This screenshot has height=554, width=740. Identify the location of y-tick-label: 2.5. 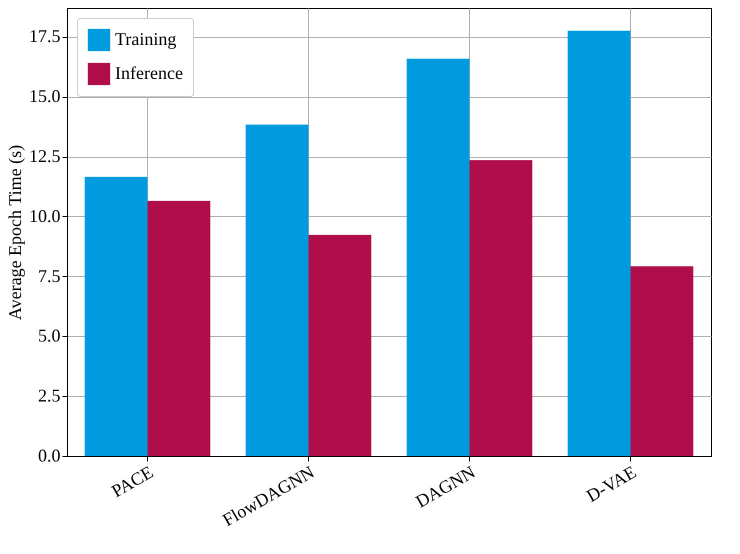
(49, 396).